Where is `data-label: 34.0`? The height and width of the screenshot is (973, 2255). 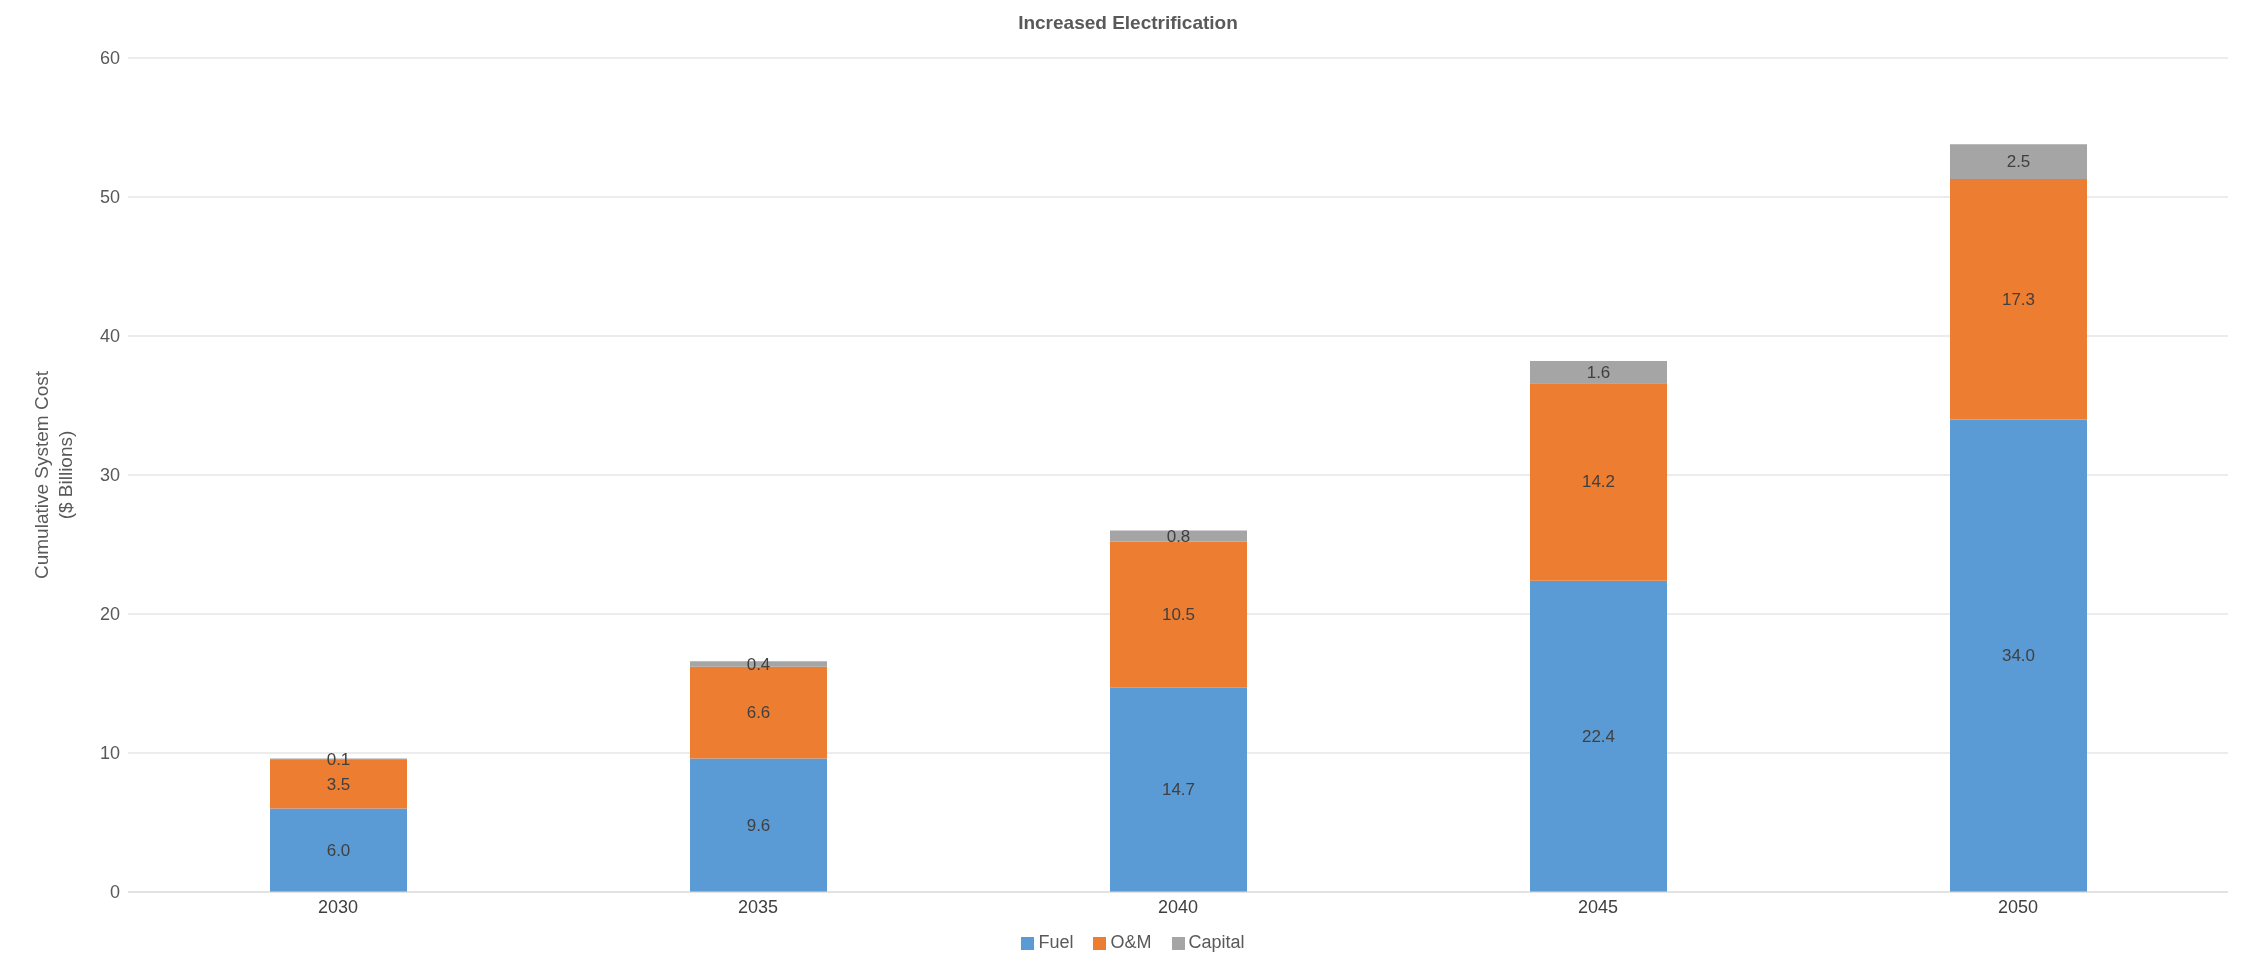 data-label: 34.0 is located at coordinates (2018, 656).